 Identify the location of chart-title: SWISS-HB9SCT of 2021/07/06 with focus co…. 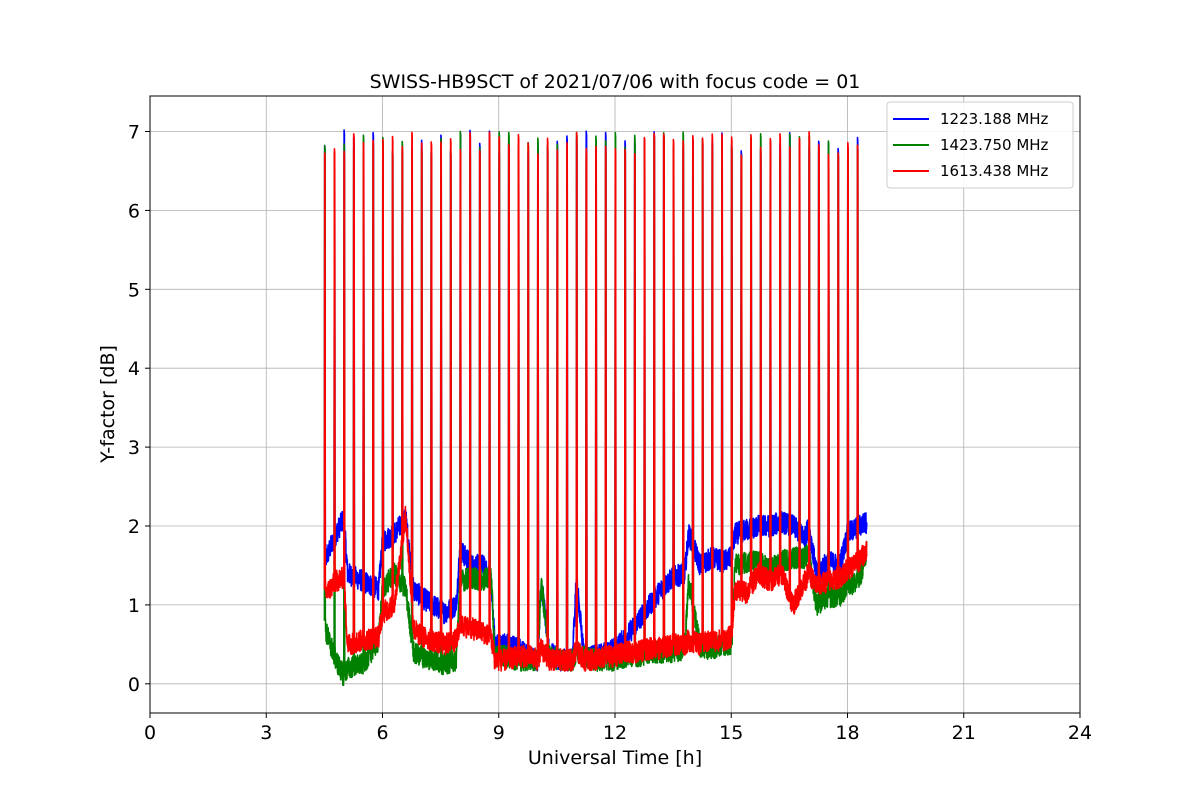
(615, 82).